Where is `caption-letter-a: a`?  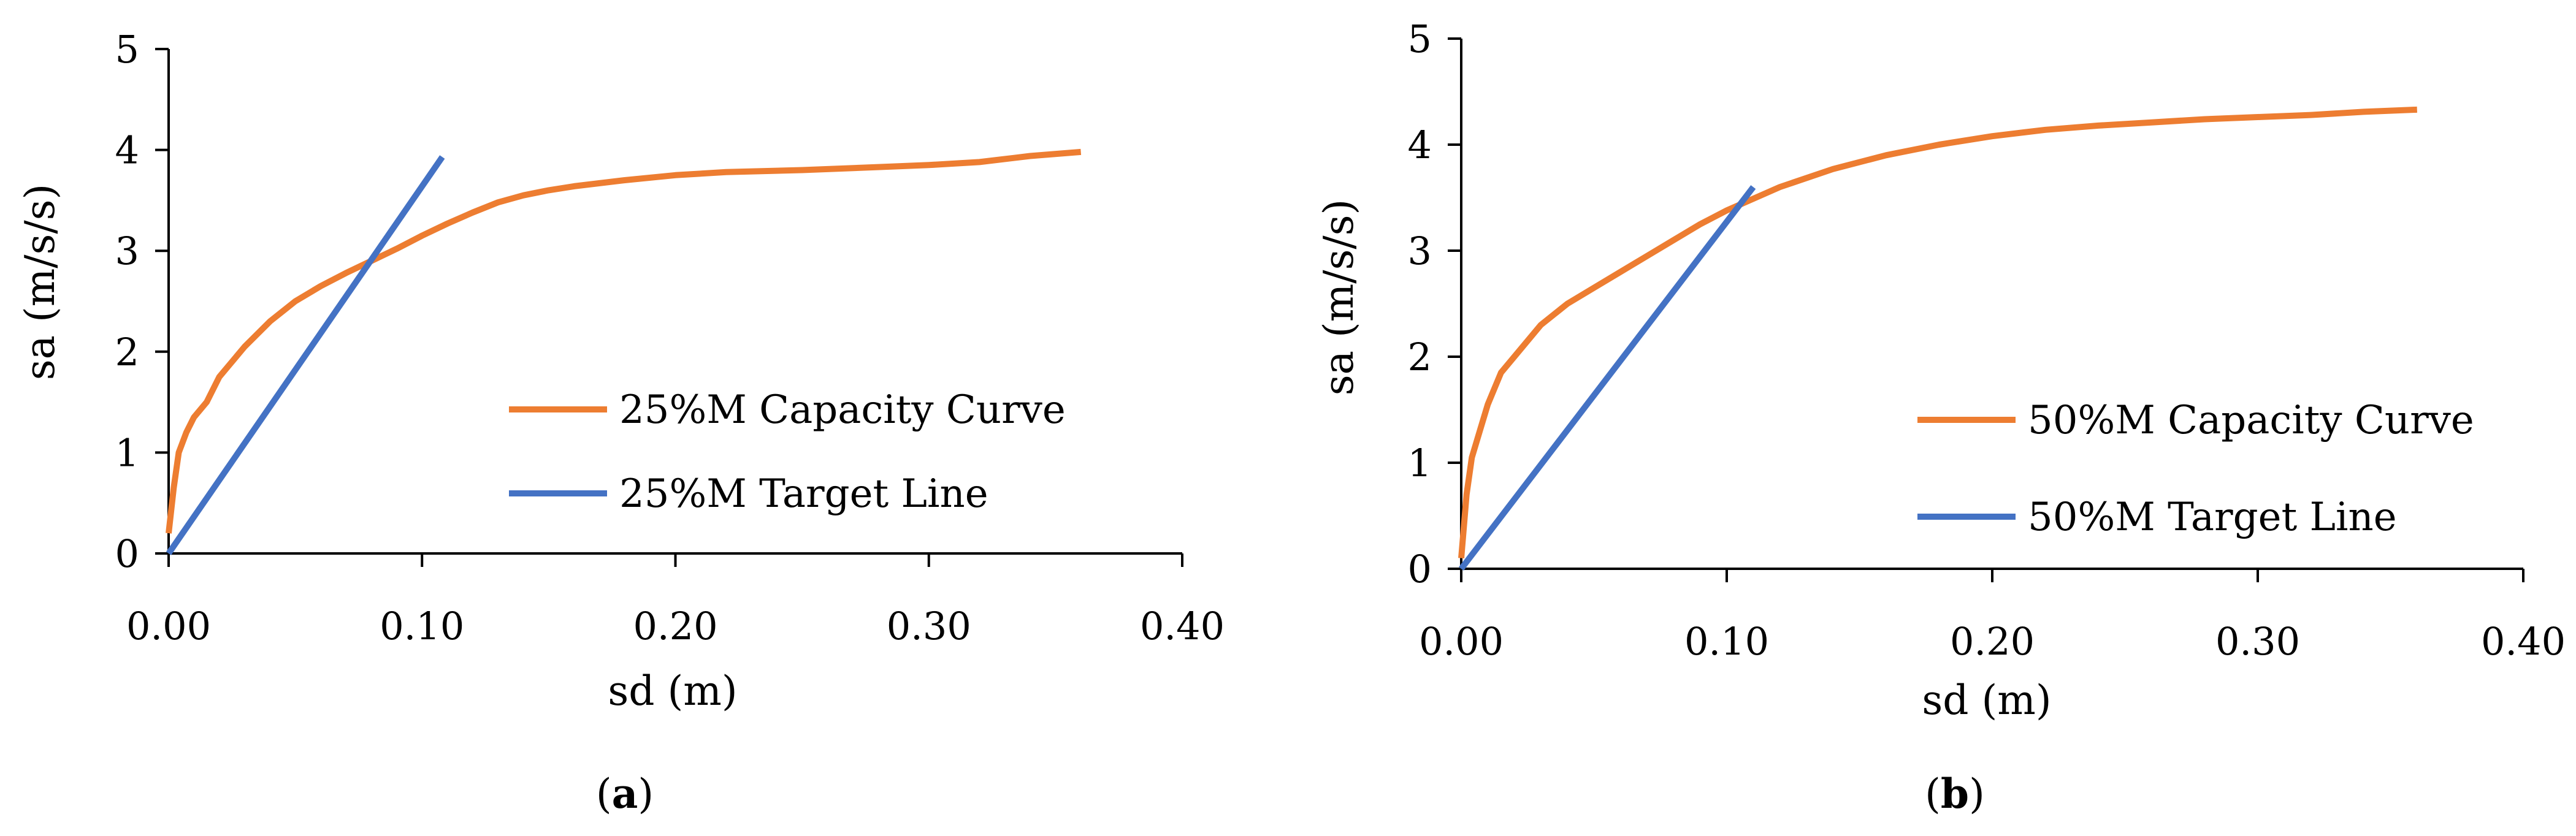
caption-letter-a: a is located at coordinates (625, 794).